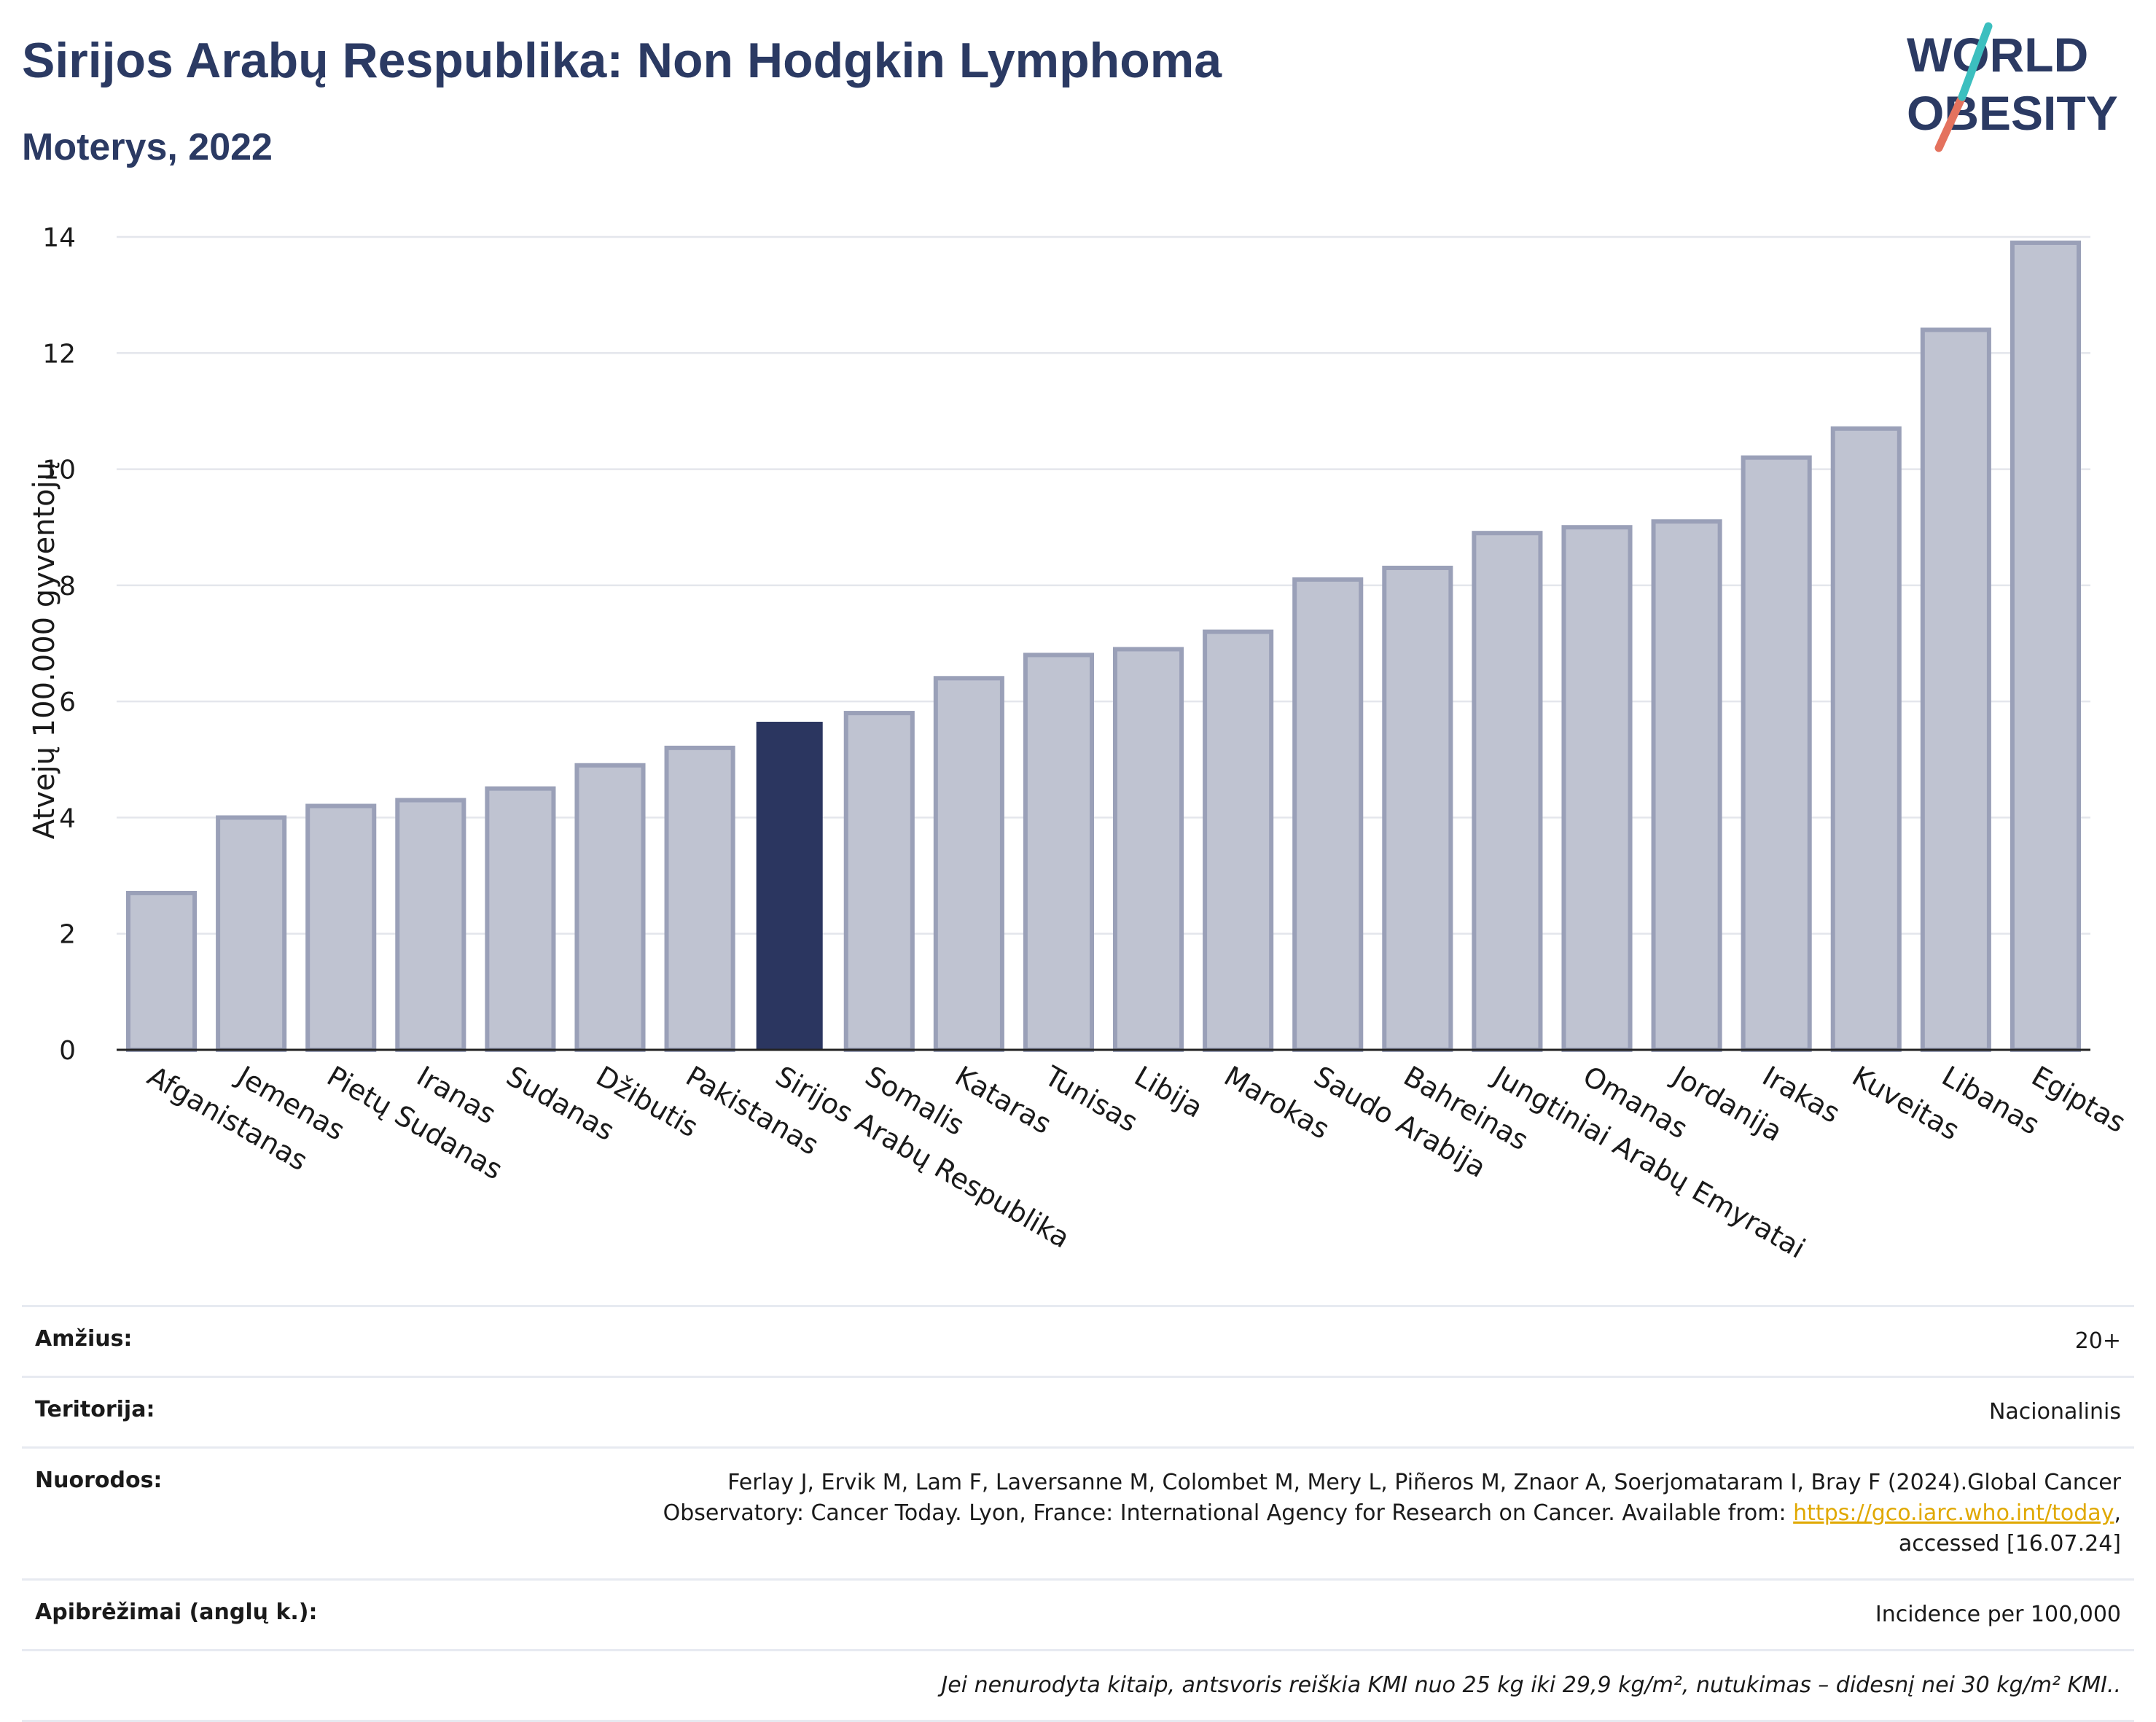 The width and height of the screenshot is (2156, 1722). I want to click on bar-tunisas, so click(1059, 852).